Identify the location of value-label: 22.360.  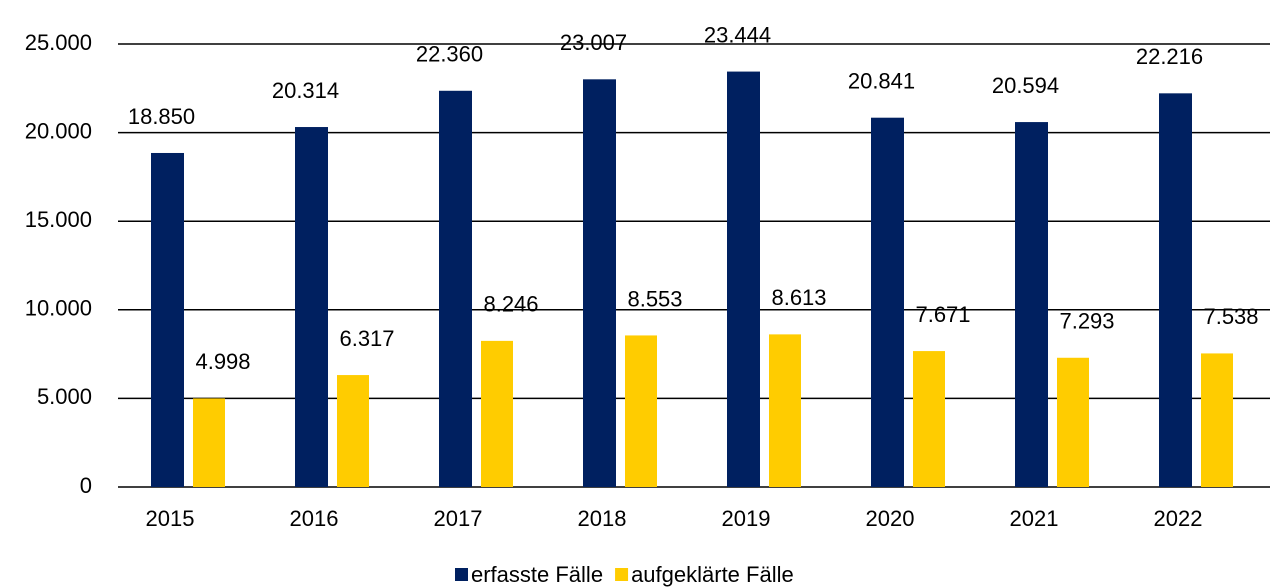
(449, 54).